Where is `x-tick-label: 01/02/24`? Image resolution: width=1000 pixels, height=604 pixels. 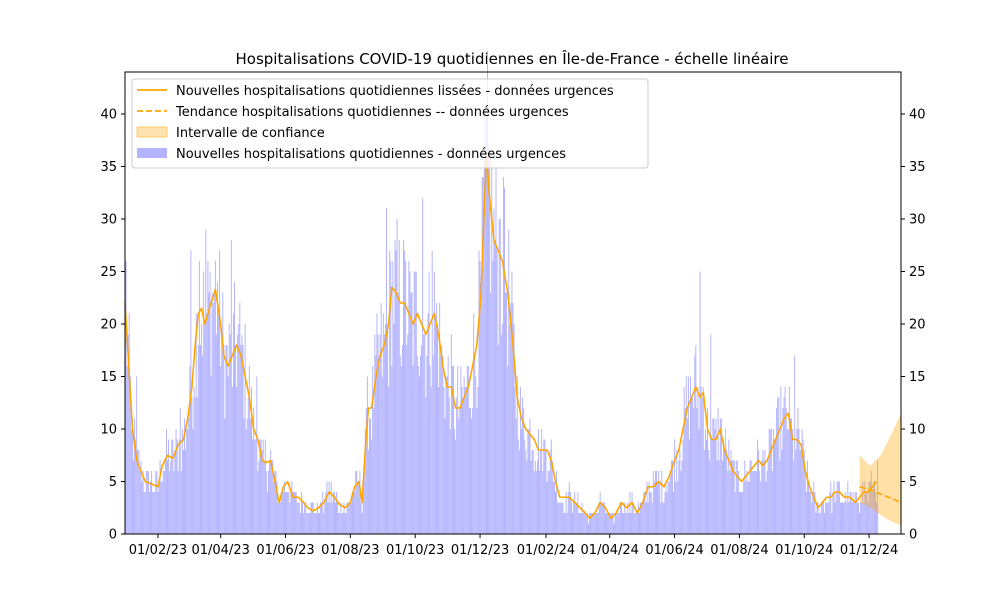 x-tick-label: 01/02/24 is located at coordinates (546, 550).